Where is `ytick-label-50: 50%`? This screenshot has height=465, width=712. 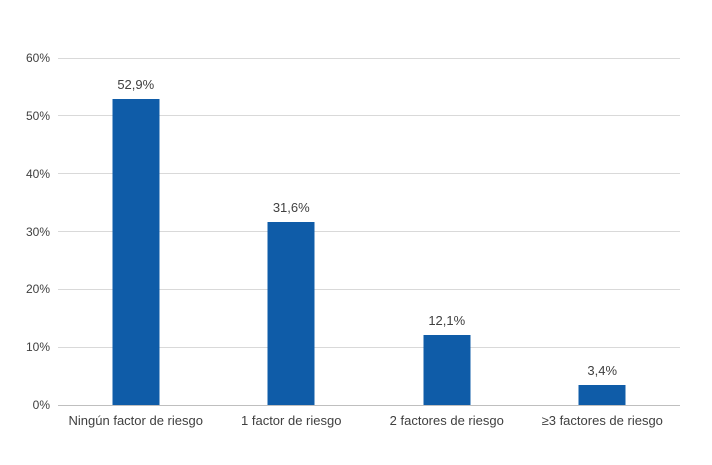 ytick-label-50: 50% is located at coordinates (37, 115).